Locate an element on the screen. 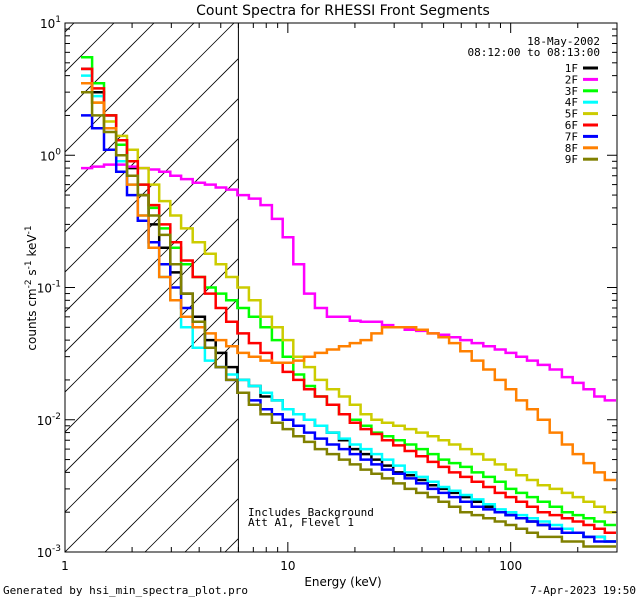  legend-label: 8F is located at coordinates (571, 148).